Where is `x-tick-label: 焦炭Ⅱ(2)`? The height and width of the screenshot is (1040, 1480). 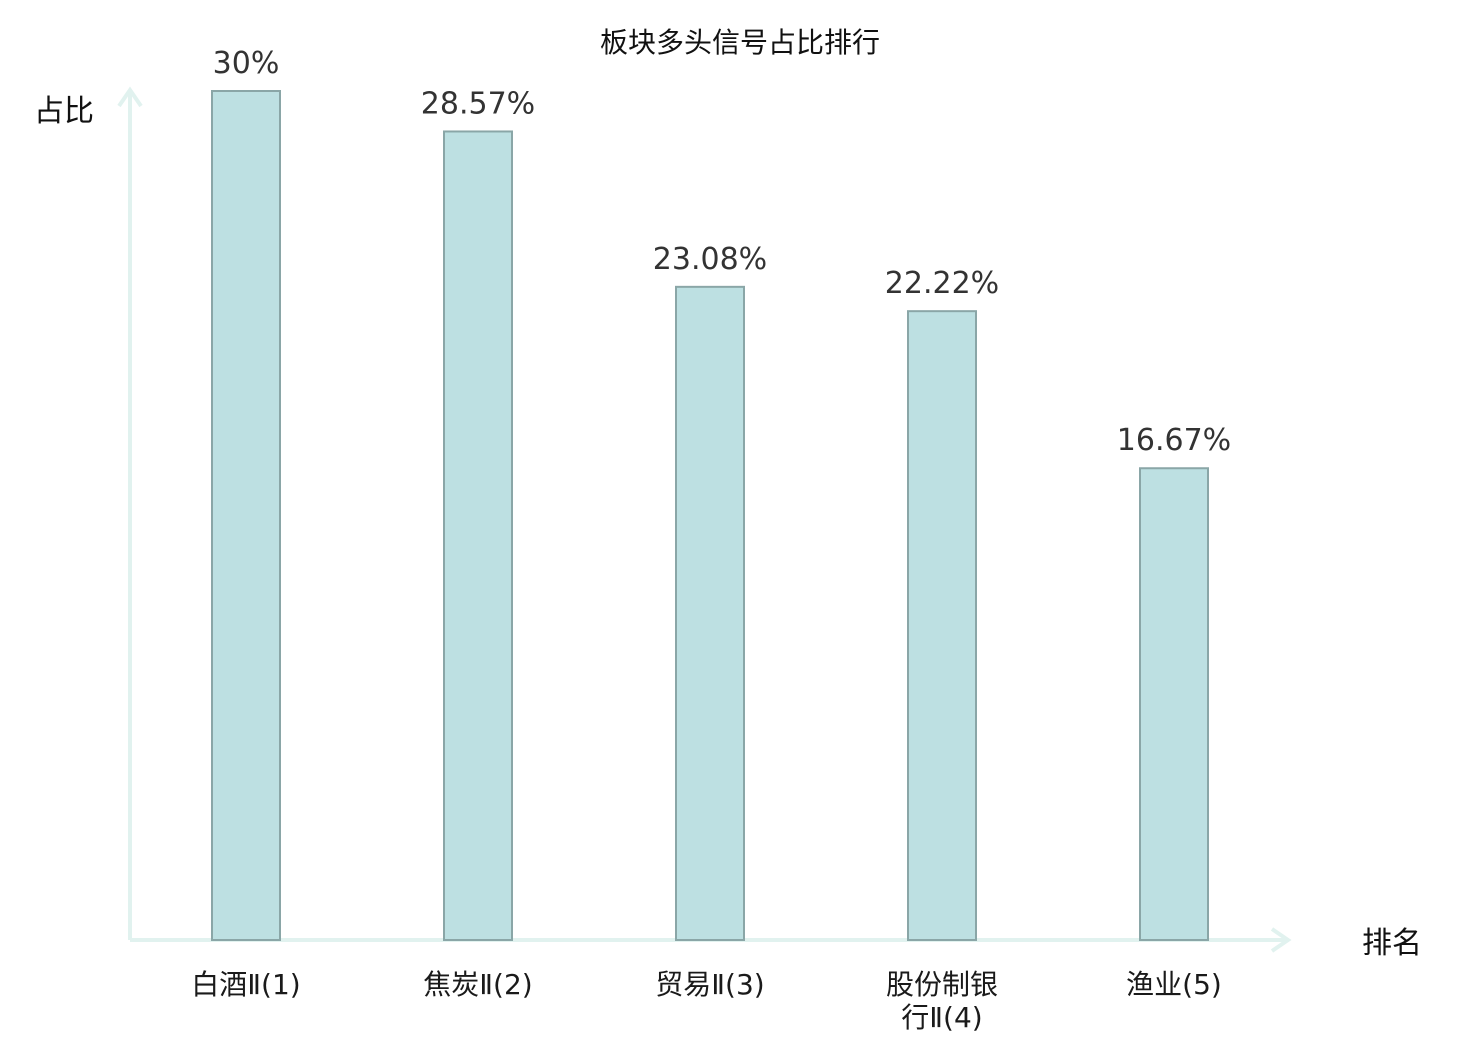 x-tick-label: 焦炭Ⅱ(2) is located at coordinates (477, 984).